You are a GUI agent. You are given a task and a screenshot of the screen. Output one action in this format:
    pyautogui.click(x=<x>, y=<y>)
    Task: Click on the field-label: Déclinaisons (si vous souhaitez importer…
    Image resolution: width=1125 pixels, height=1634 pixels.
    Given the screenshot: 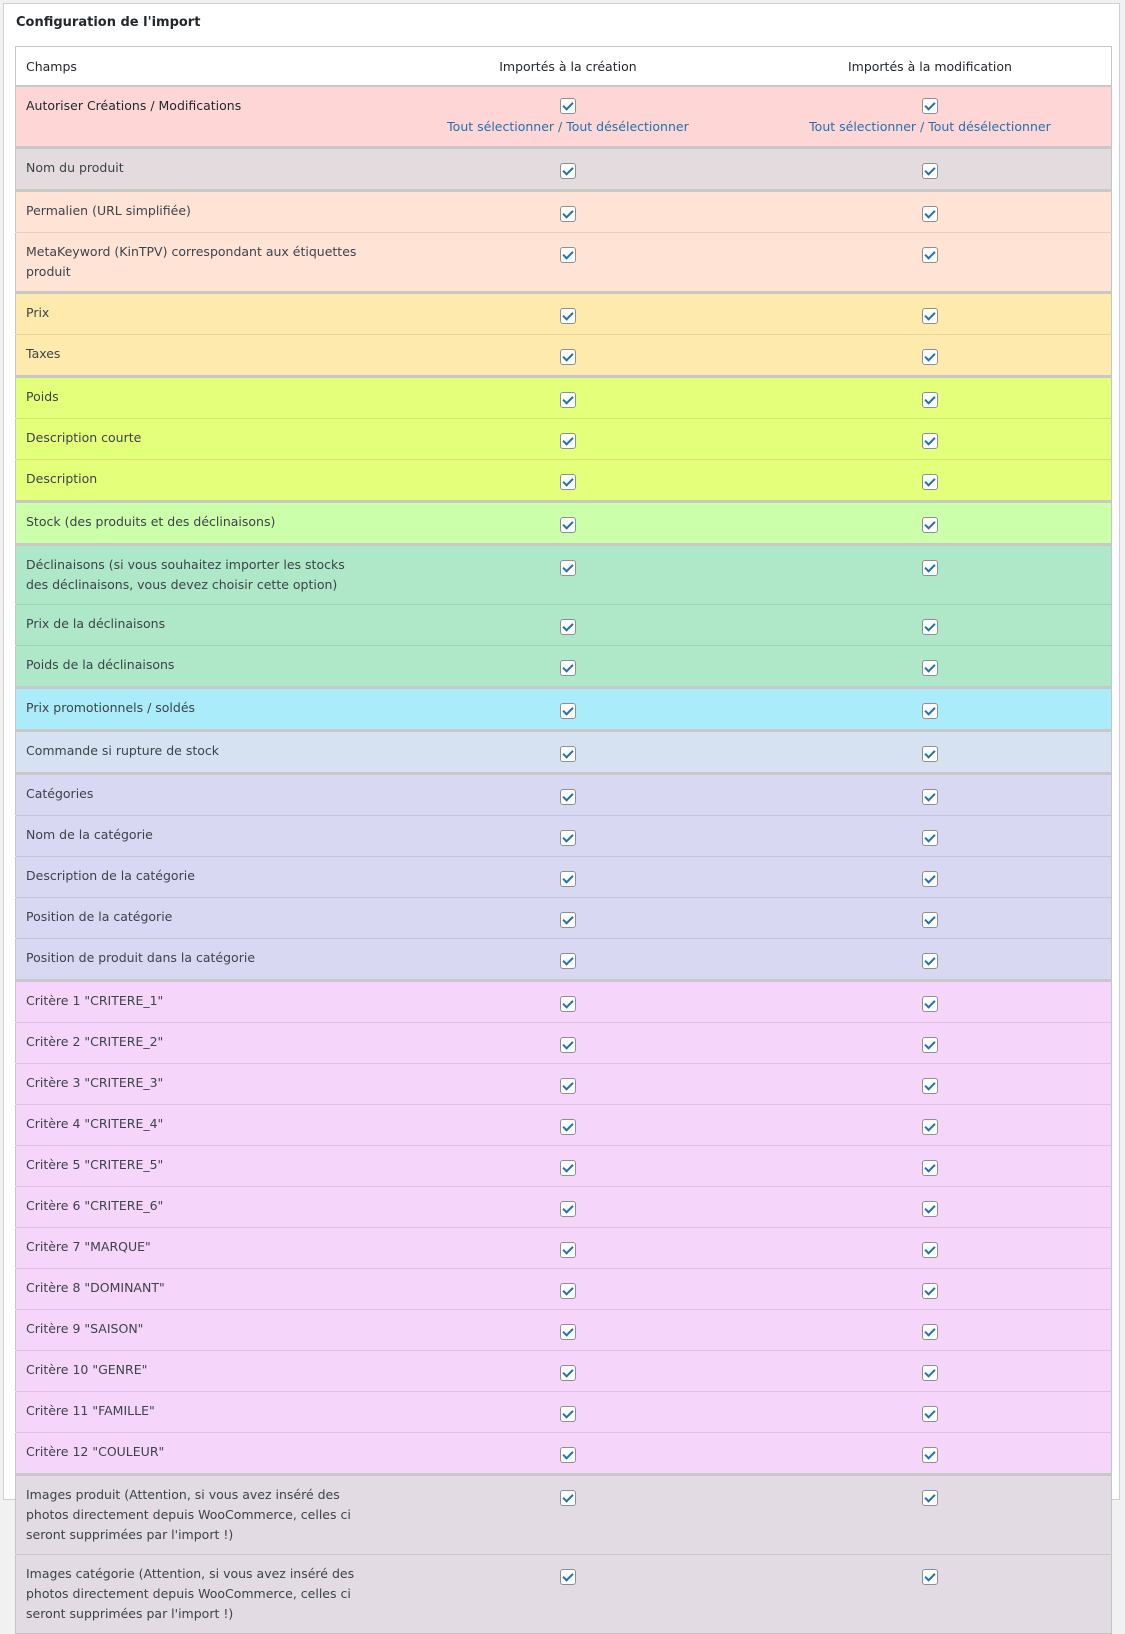 What is the action you would take?
    pyautogui.click(x=201, y=574)
    